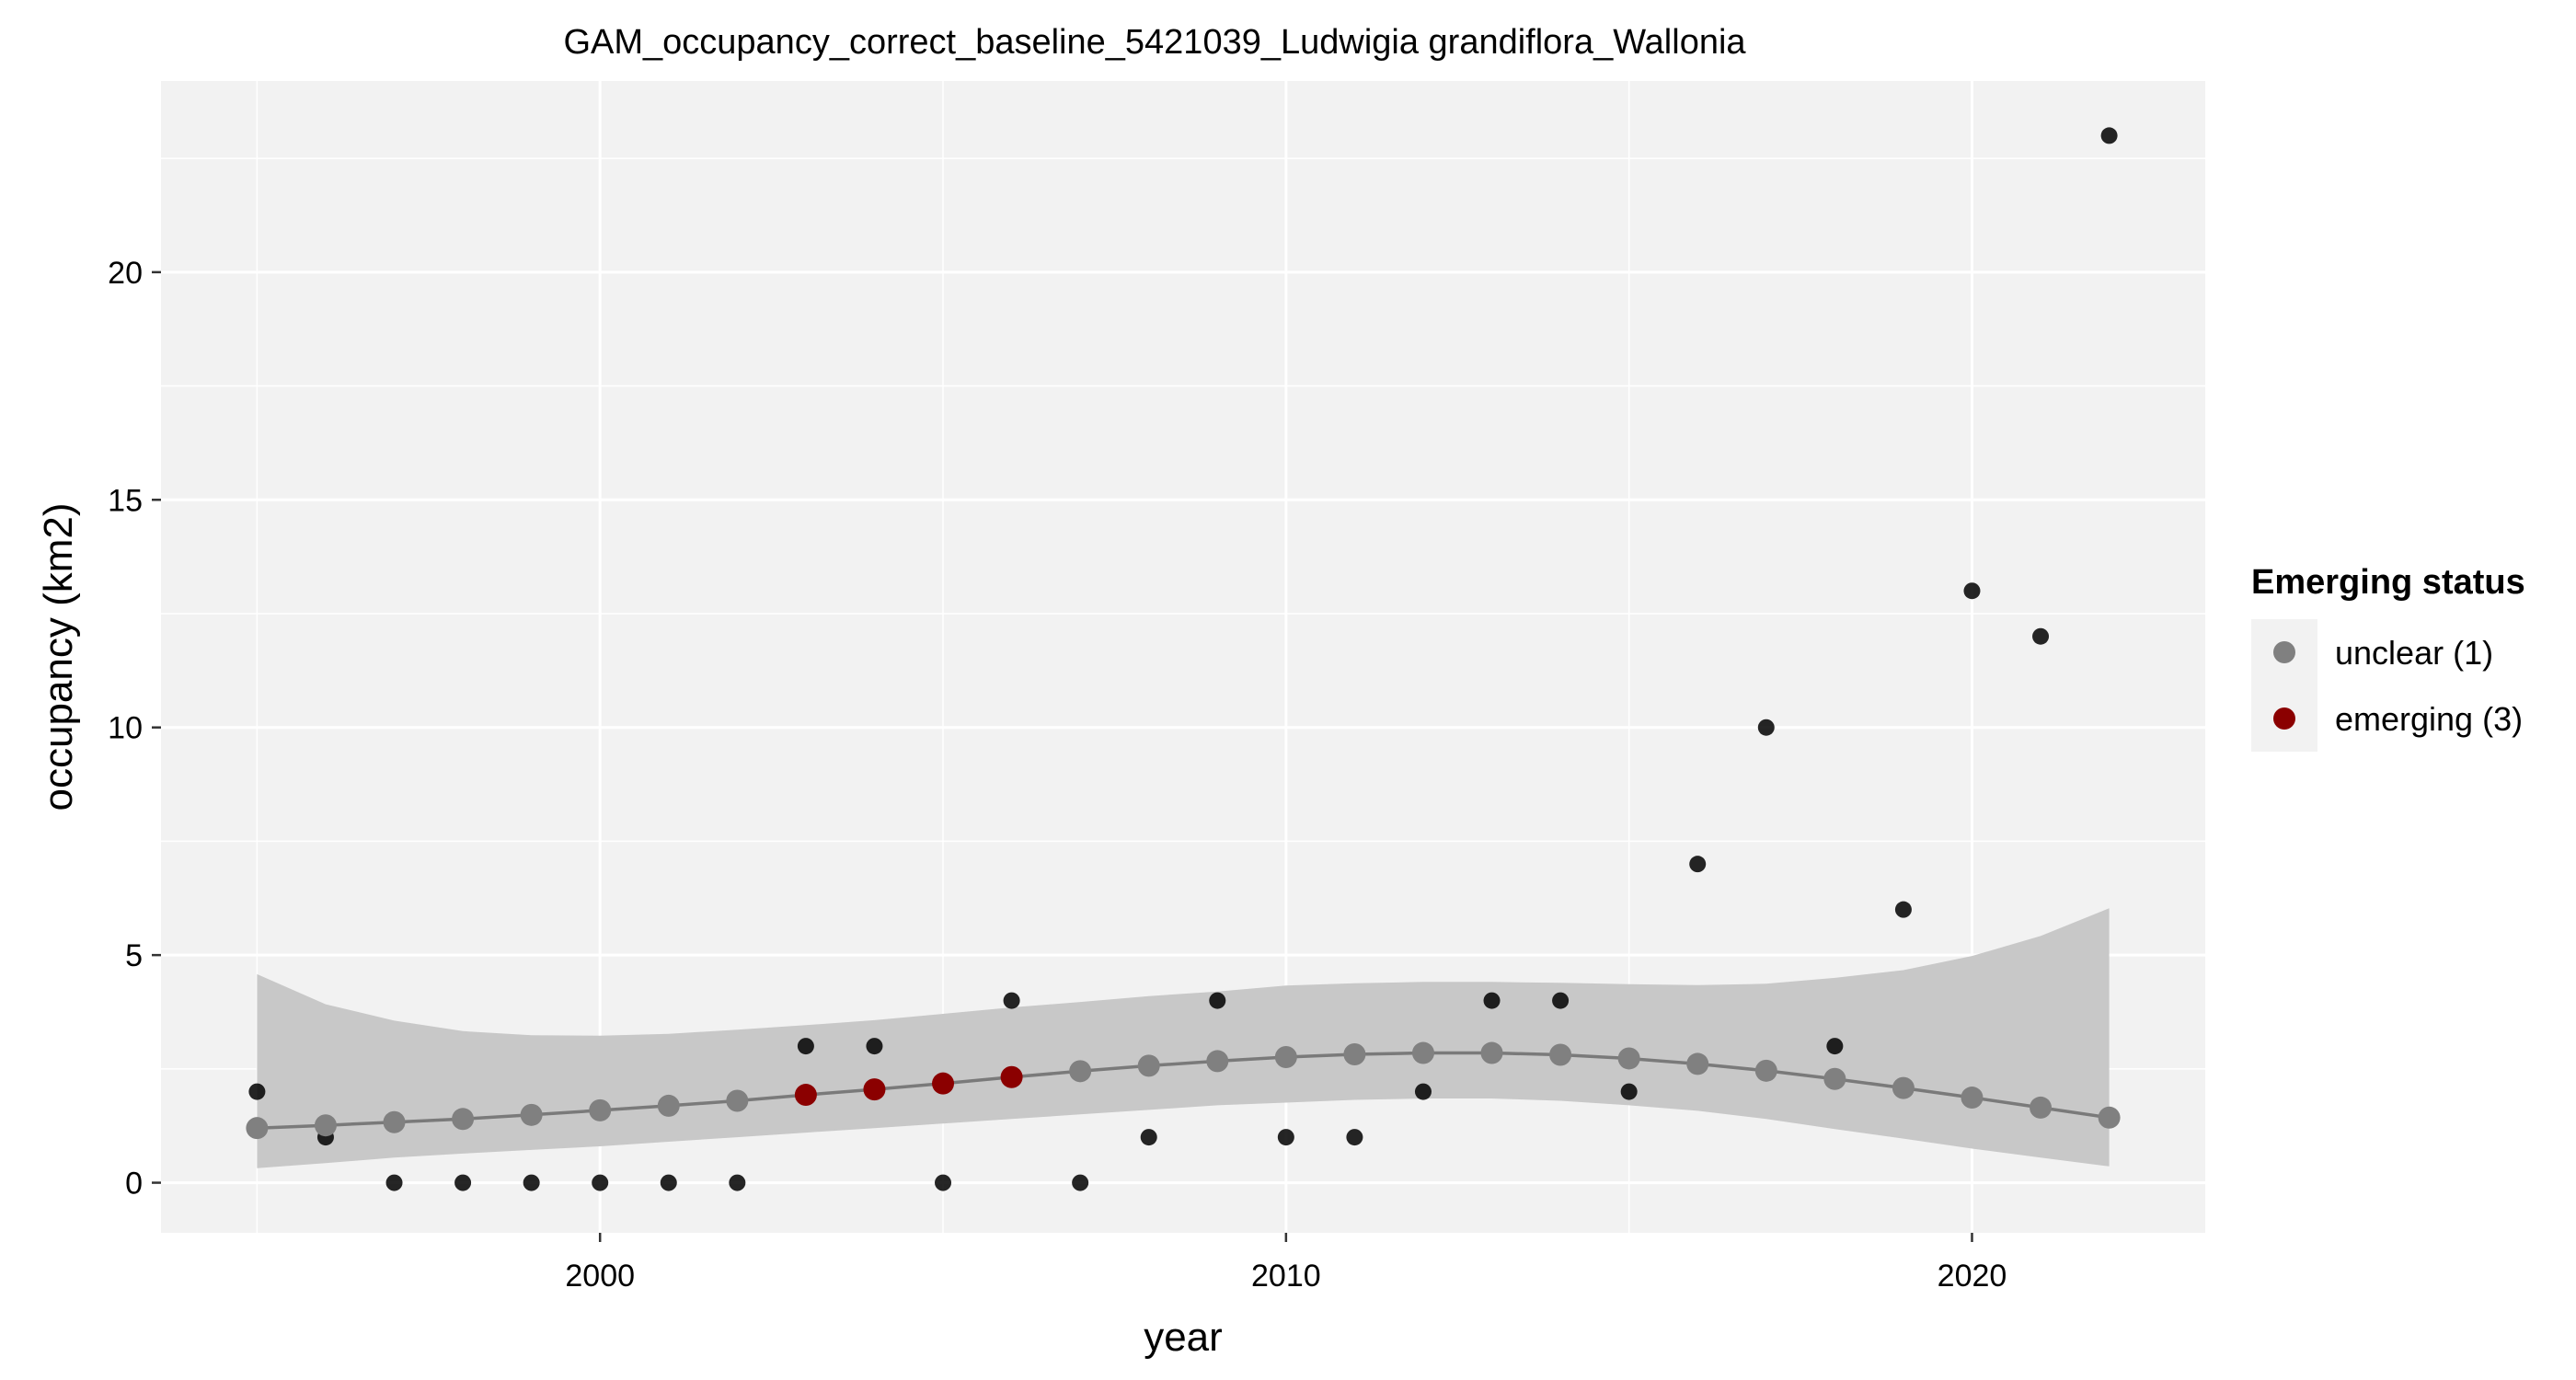 The width and height of the screenshot is (2576, 1380). I want to click on legend: Emerging status unclear (1) emerging (3), so click(2388, 657).